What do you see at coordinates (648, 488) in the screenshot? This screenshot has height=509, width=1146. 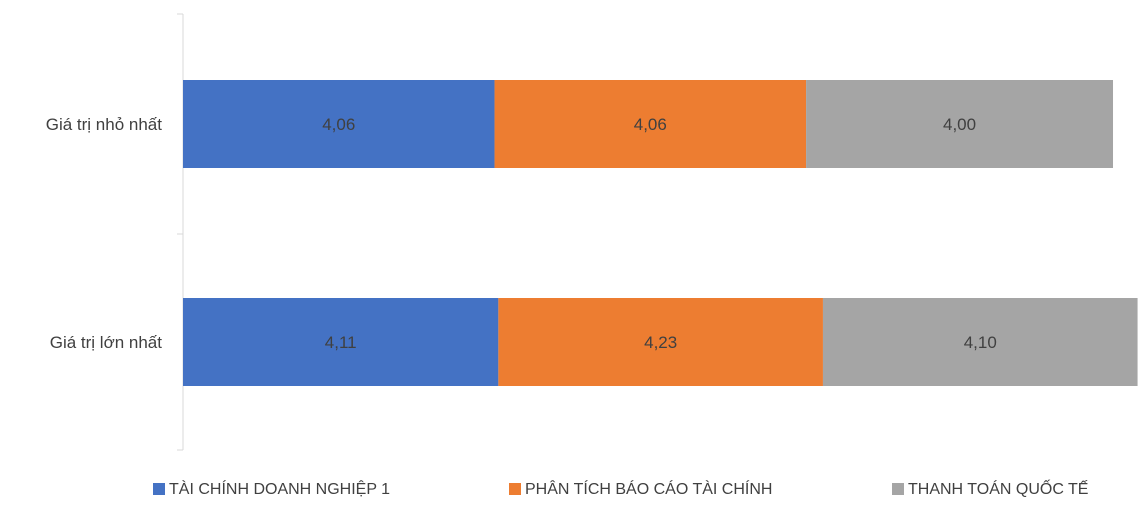 I see `legend-label-1: PHÂN TÍCH BÁO CÁO TÀI CHÍNH` at bounding box center [648, 488].